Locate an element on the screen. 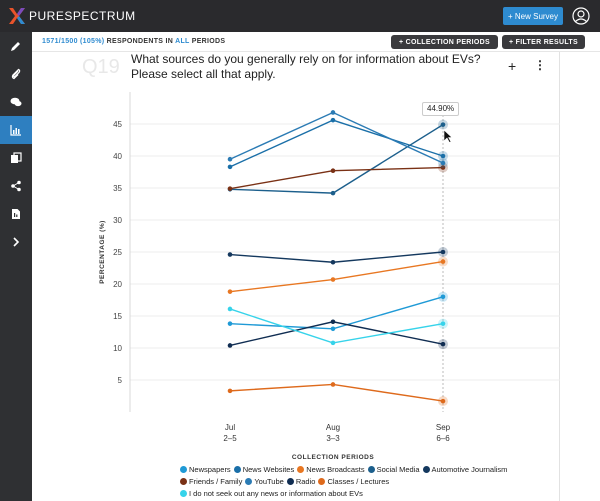  y-tick-label: 25 is located at coordinates (117, 252).